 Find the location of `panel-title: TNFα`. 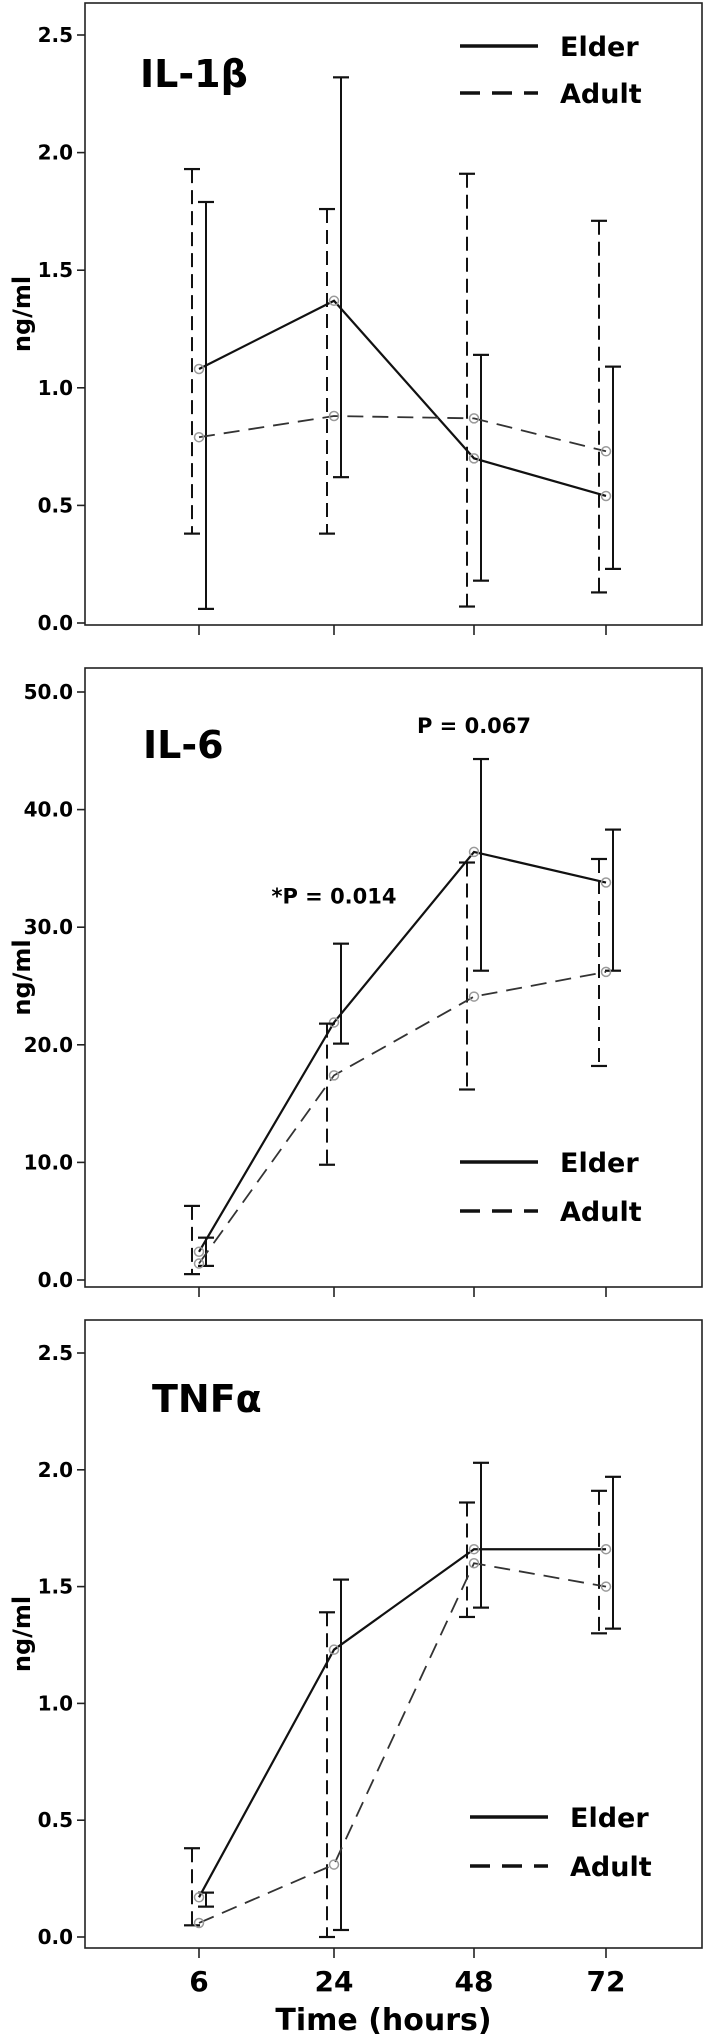

panel-title: TNFα is located at coordinates (207, 1399).